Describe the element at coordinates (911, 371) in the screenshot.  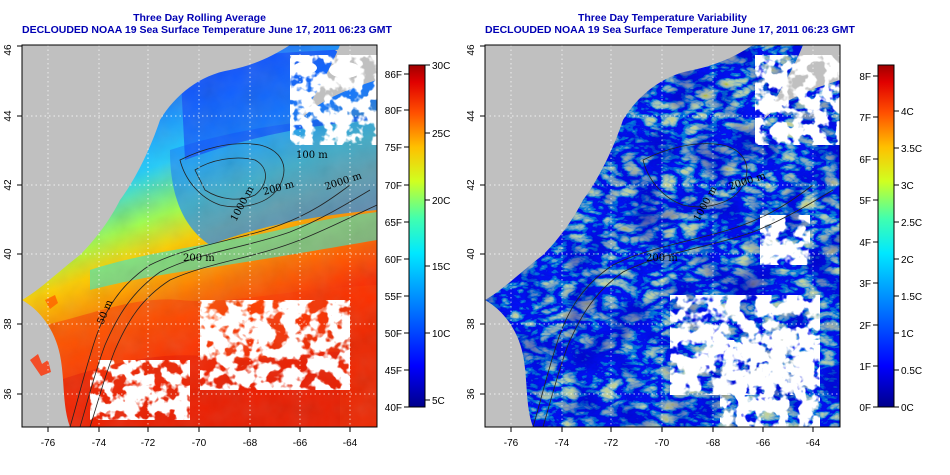
I see `cbar-c-label: 0.5C` at that location.